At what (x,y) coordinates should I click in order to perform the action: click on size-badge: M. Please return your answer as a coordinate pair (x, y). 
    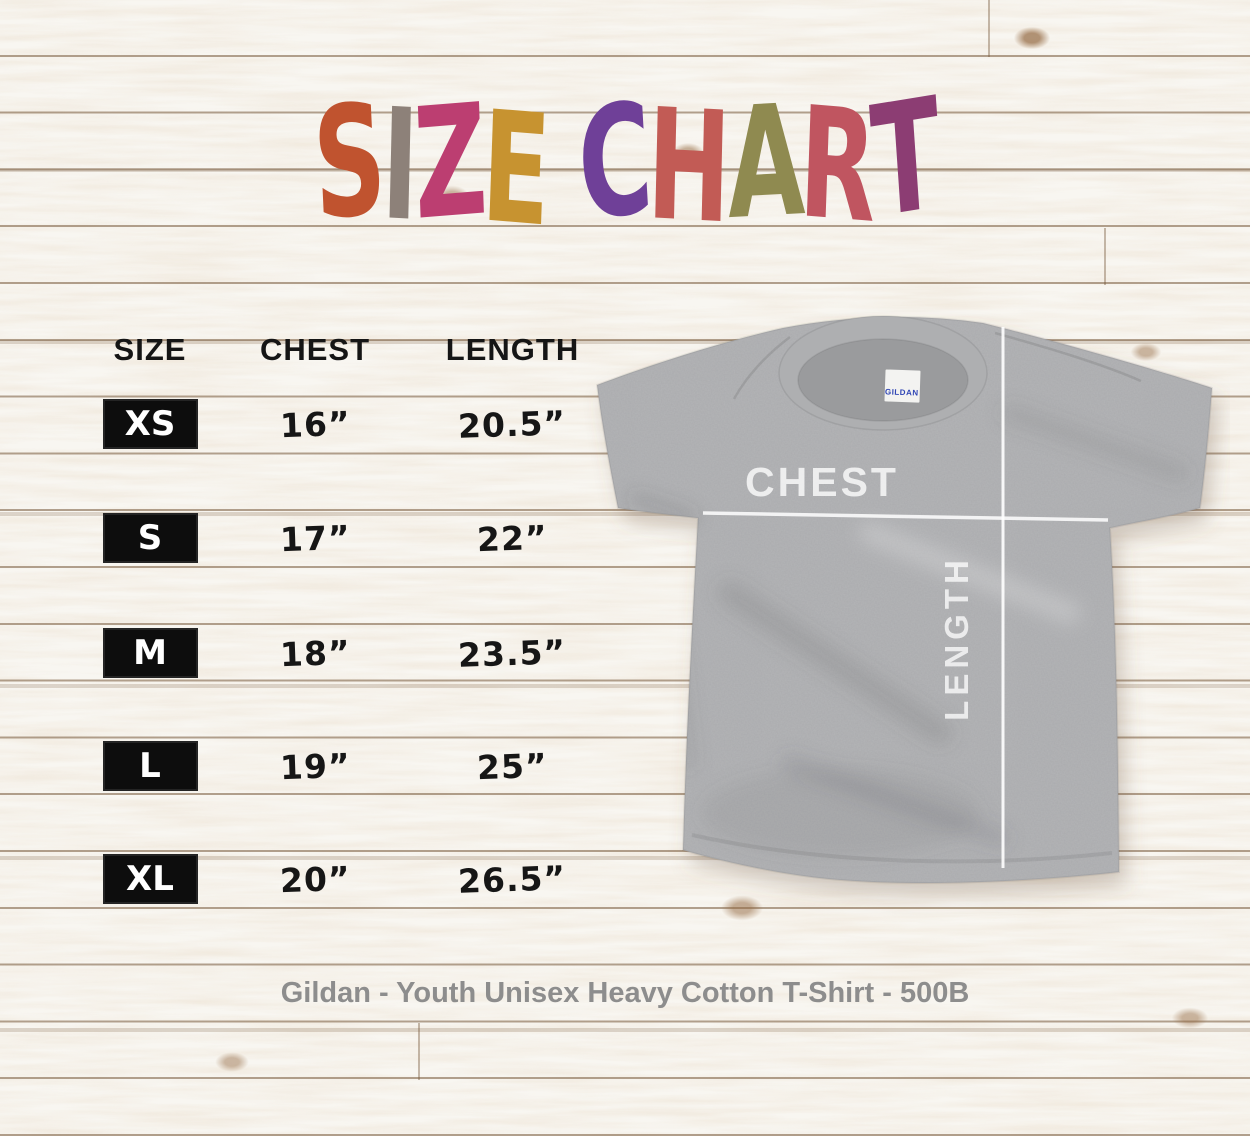
    Looking at the image, I should click on (150, 653).